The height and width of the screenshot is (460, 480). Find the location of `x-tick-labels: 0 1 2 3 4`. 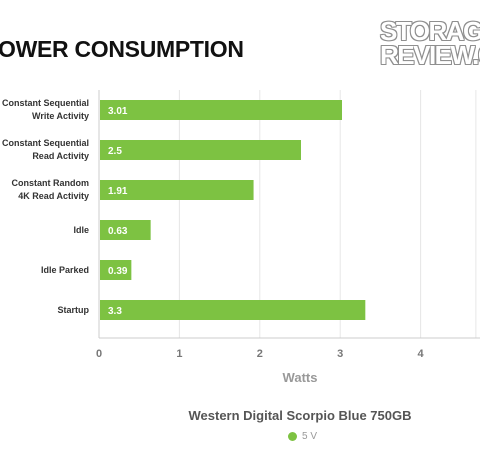

x-tick-labels: 0 1 2 3 4 is located at coordinates (260, 354).